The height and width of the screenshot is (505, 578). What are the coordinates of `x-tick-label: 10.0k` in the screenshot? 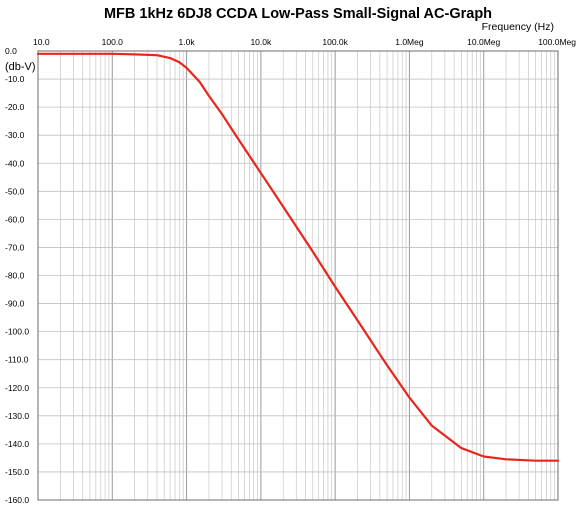 It's located at (261, 42).